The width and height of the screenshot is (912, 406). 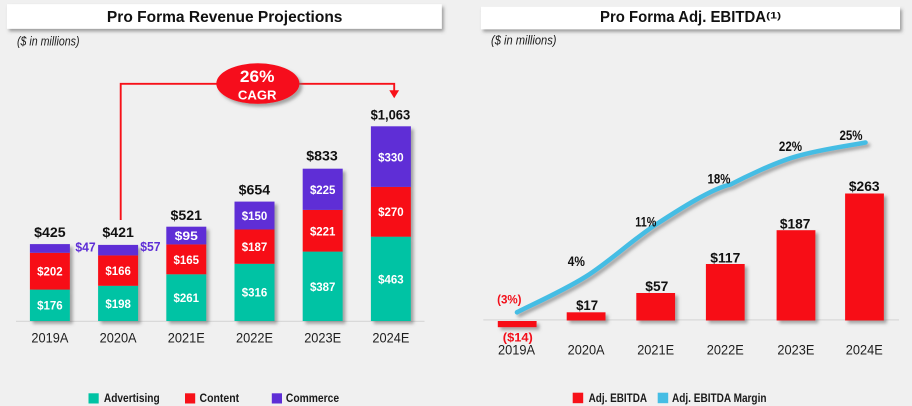 What do you see at coordinates (257, 77) in the screenshot?
I see `svg-text: 26%` at bounding box center [257, 77].